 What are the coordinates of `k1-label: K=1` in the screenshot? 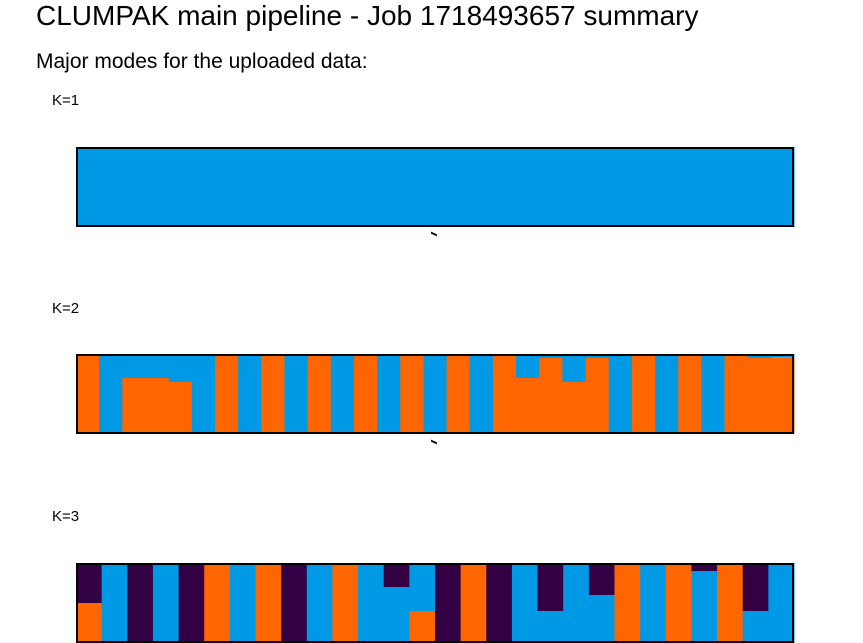 It's located at (66, 100).